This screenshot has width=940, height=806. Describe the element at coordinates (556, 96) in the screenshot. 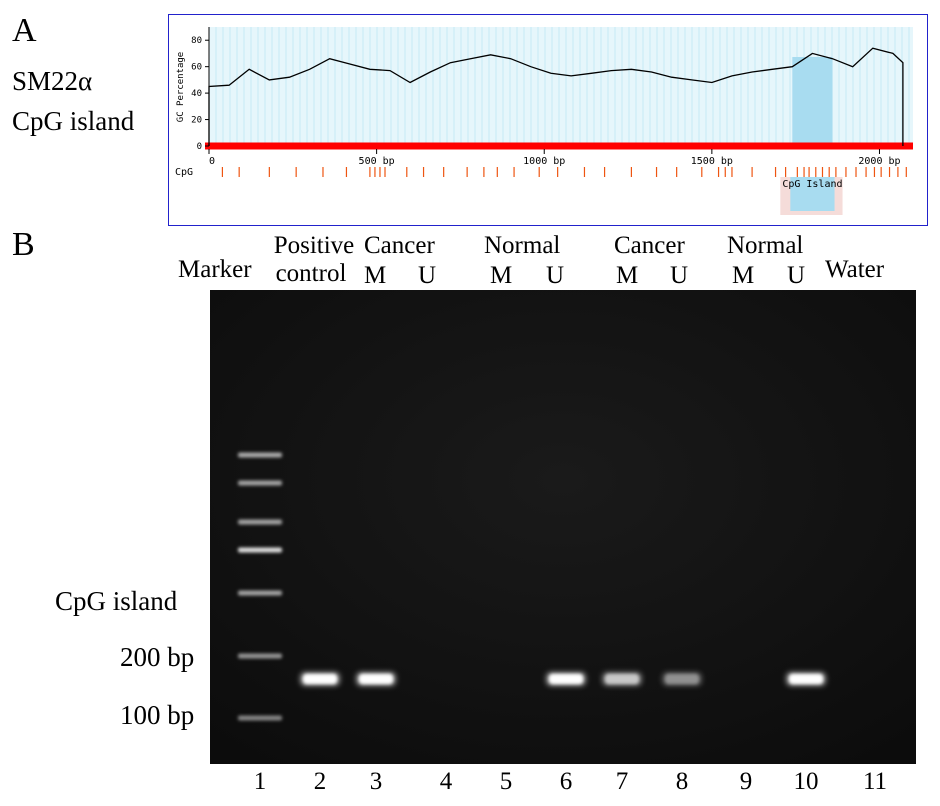

I see `gc-content-line` at that location.